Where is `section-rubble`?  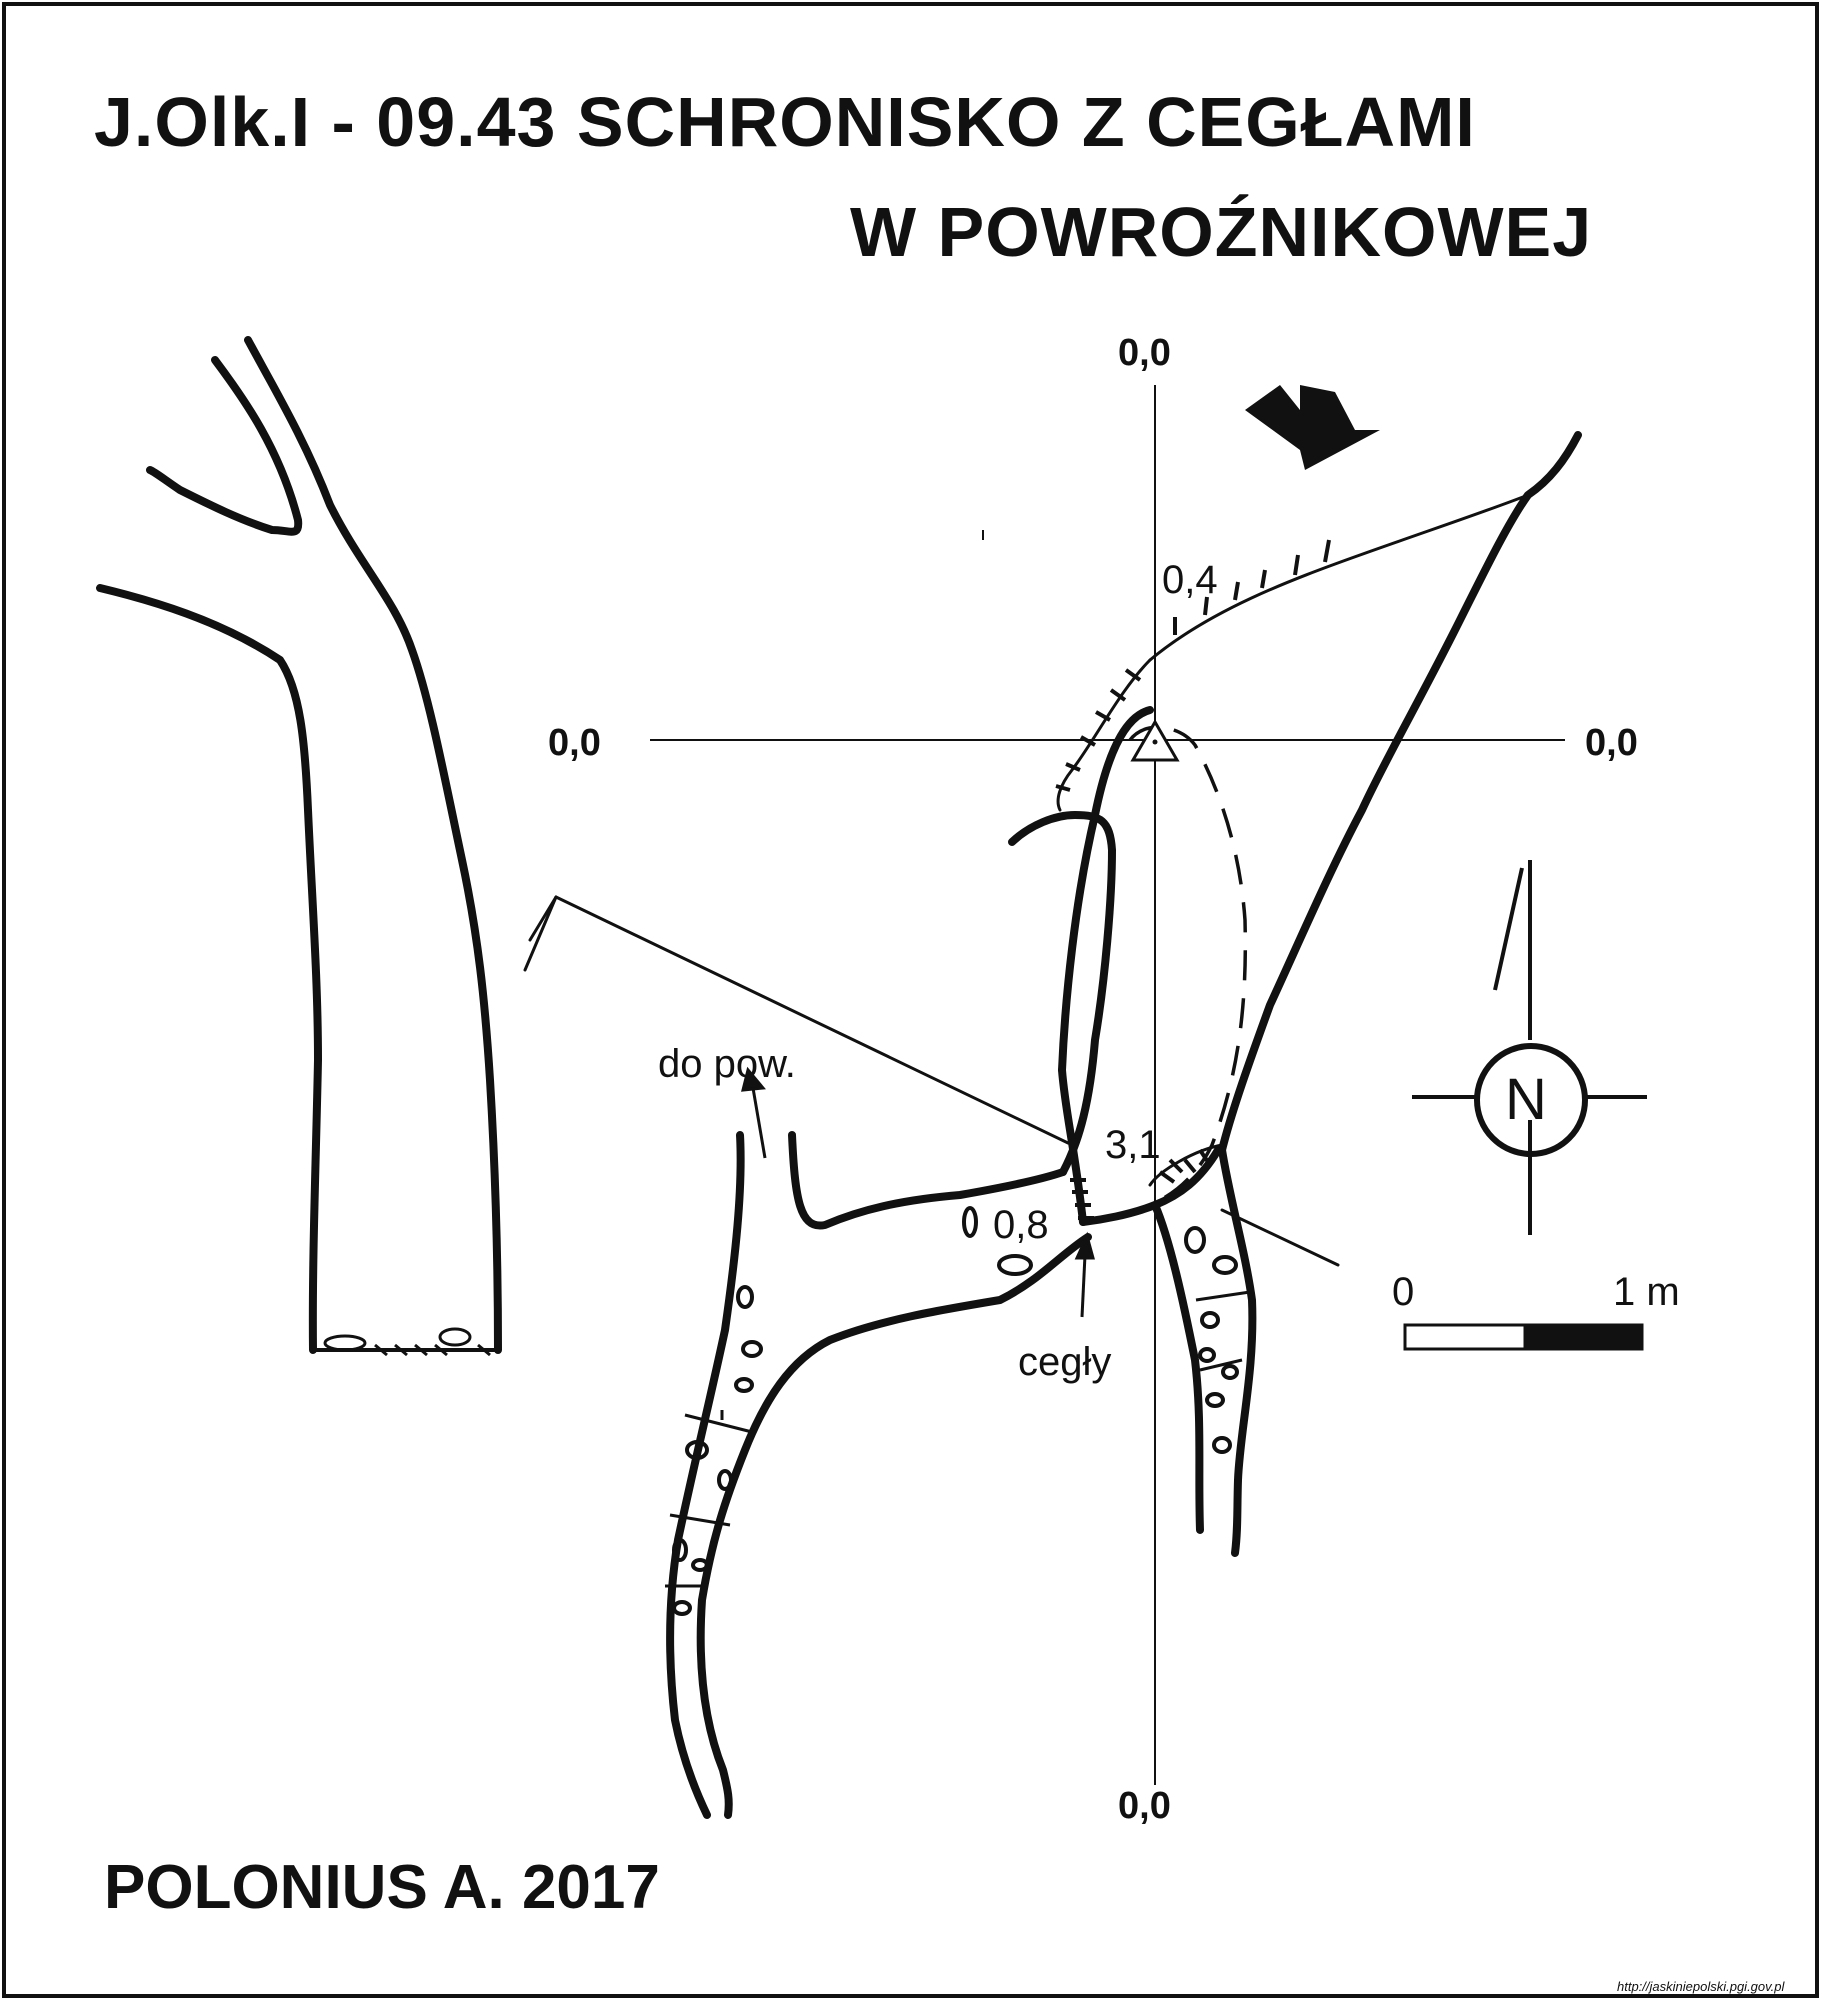
section-rubble is located at coordinates (407, 1342).